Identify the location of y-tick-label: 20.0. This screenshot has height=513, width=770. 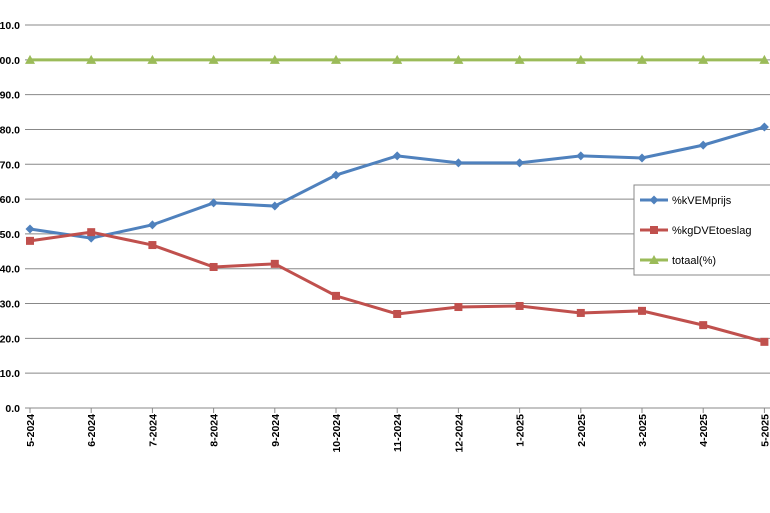
(10, 339).